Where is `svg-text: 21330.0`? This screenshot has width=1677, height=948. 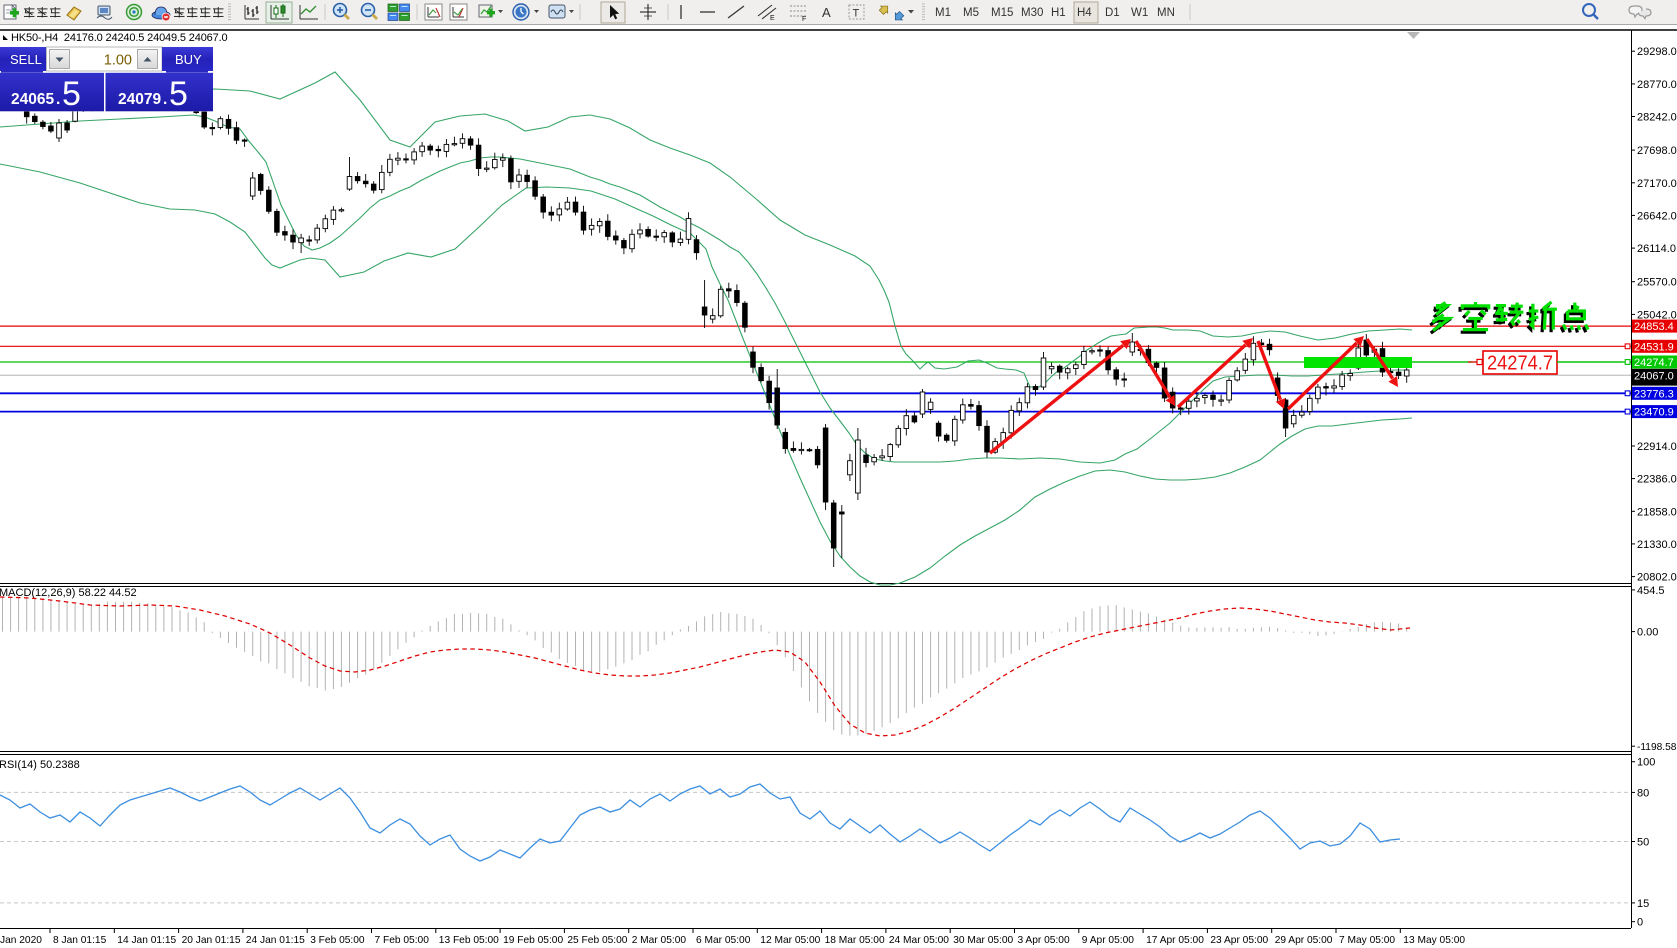 svg-text: 21330.0 is located at coordinates (1657, 545).